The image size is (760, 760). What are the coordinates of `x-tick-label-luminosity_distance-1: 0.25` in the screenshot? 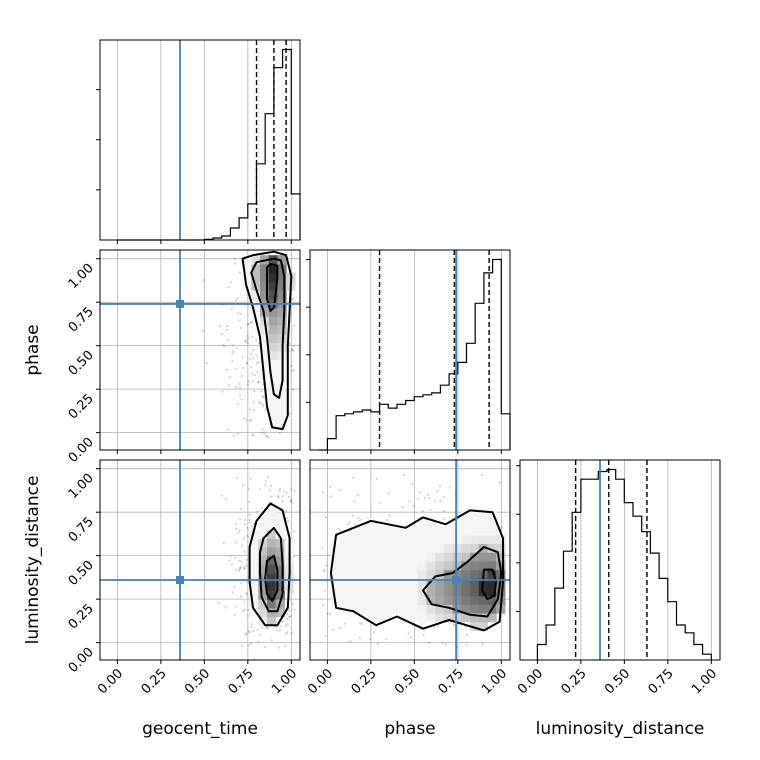 It's located at (574, 681).